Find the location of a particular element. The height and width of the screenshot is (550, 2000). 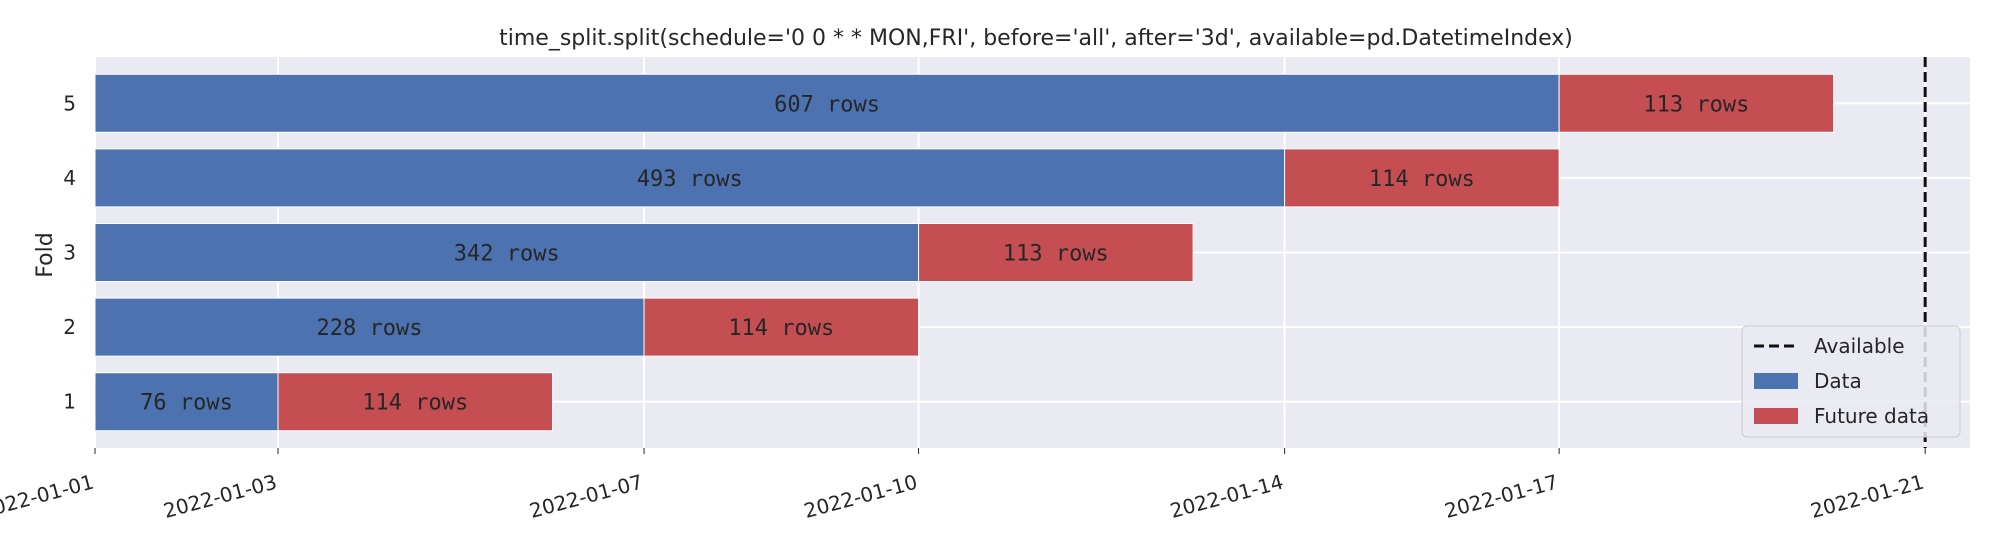

x-tick-label: 2022-01-03 is located at coordinates (220, 496).